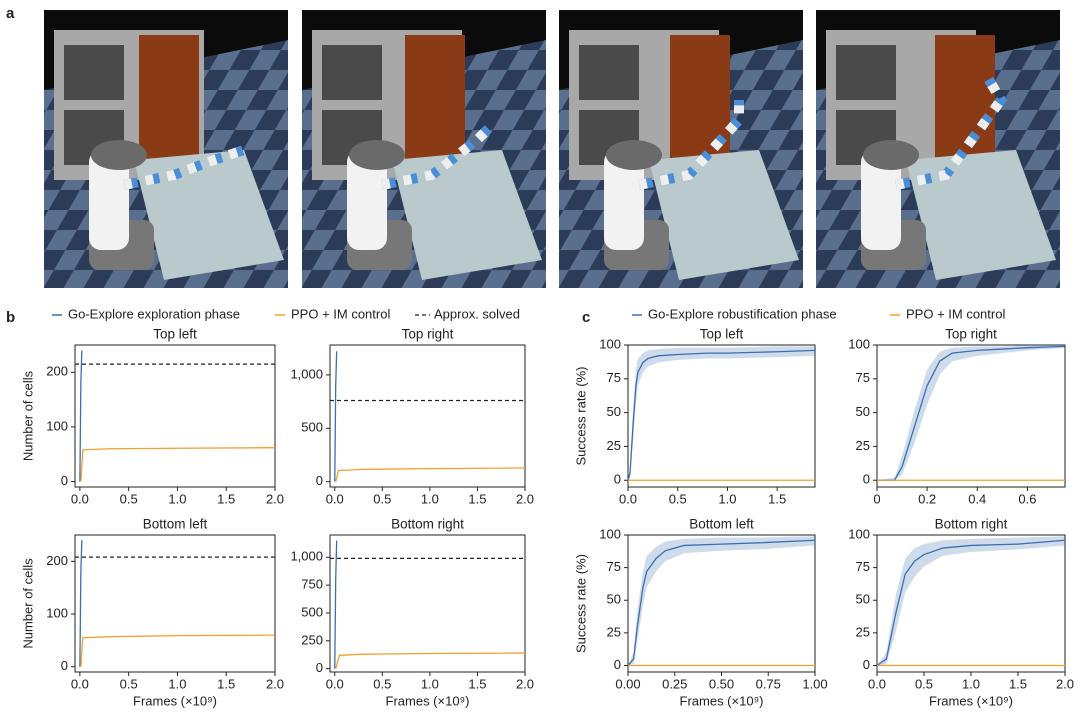  What do you see at coordinates (814, 683) in the screenshot?
I see `x-tick-label: 1.00` at bounding box center [814, 683].